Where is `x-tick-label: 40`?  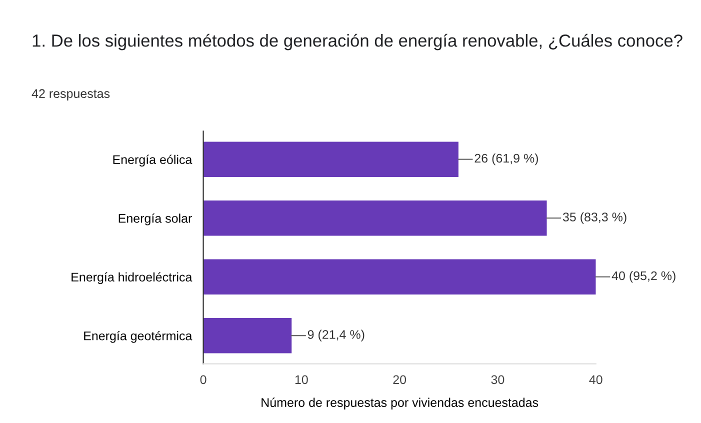 x-tick-label: 40 is located at coordinates (595, 379).